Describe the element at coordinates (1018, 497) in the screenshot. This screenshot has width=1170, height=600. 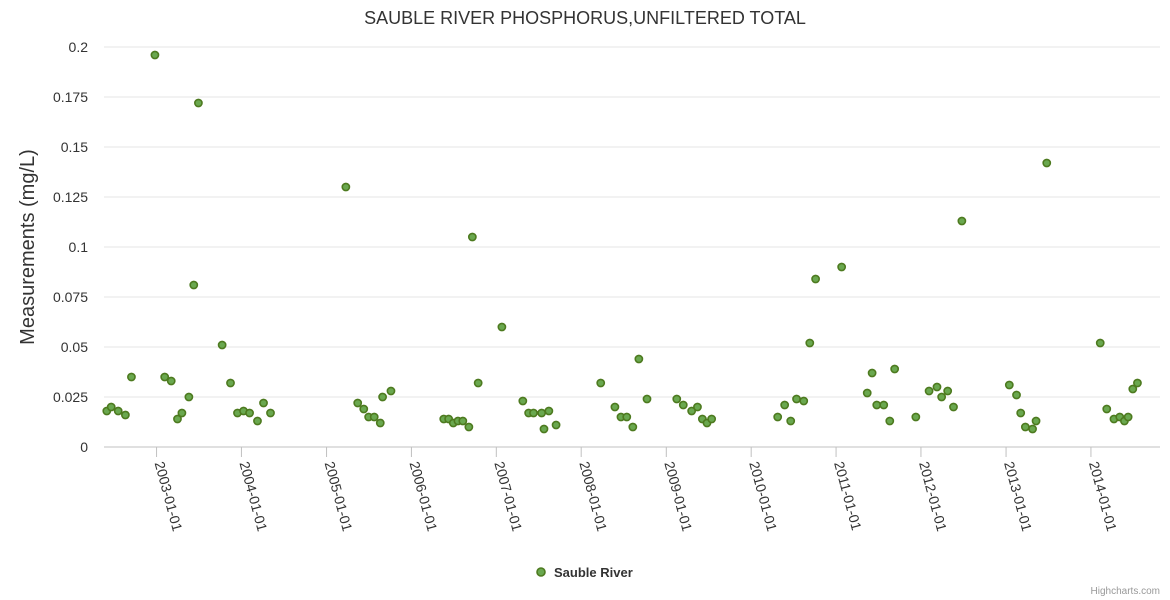
I see `x-tick-label: 2013-01-01` at that location.